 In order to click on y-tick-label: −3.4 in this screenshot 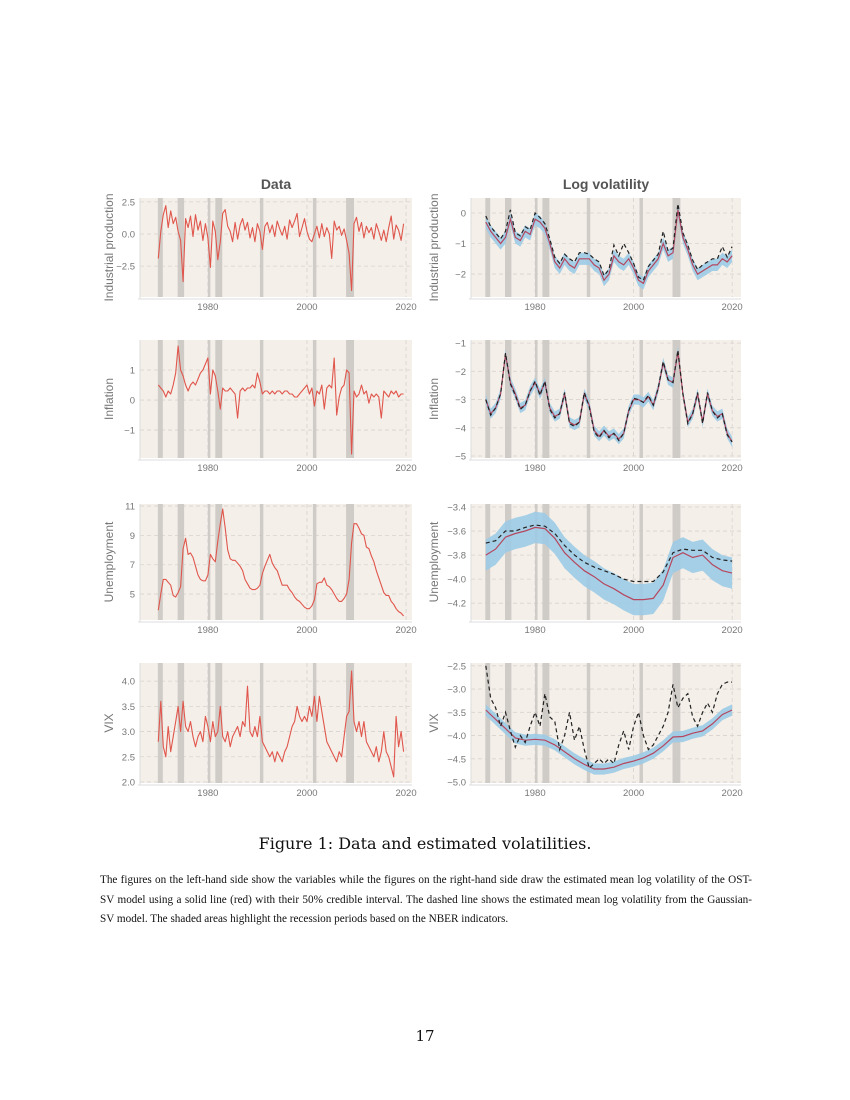, I will do `click(456, 508)`.